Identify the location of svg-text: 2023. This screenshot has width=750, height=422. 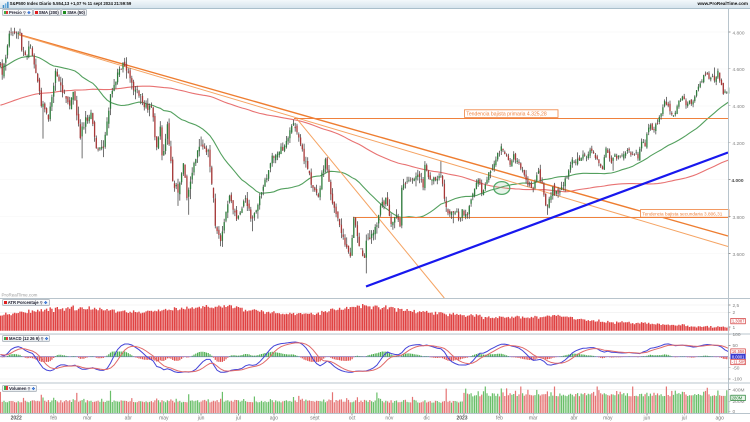
(461, 418).